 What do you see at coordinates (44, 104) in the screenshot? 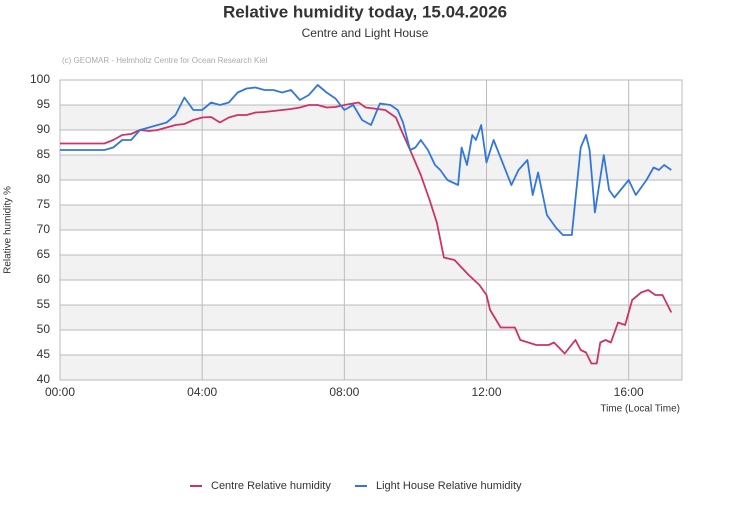
I see `y-tick-label: 95` at bounding box center [44, 104].